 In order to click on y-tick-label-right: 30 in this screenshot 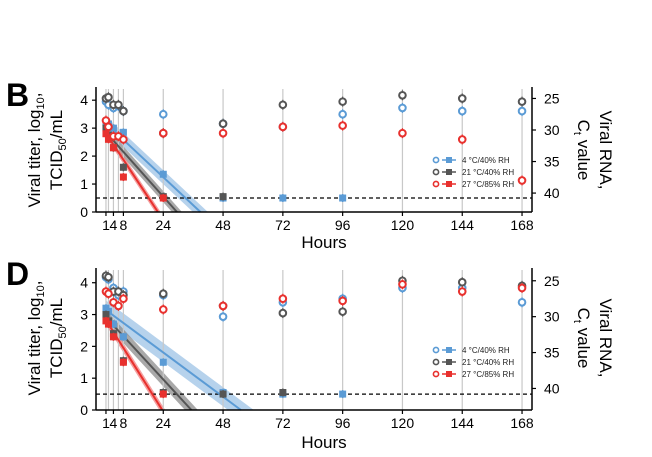, I will do `click(552, 317)`.